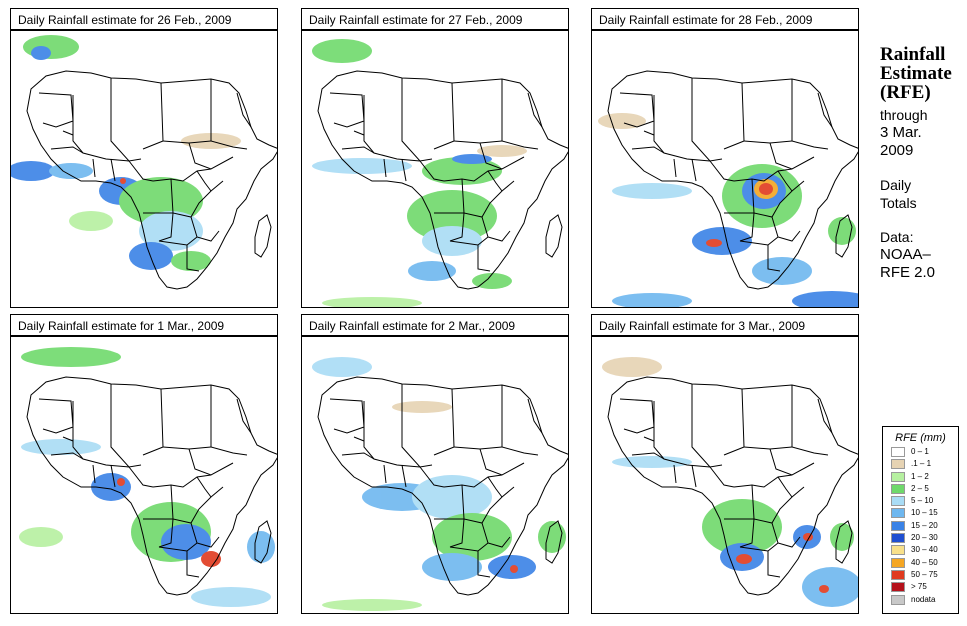 The height and width of the screenshot is (626, 967). I want to click on legend-item: 2 – 5, so click(920, 489).